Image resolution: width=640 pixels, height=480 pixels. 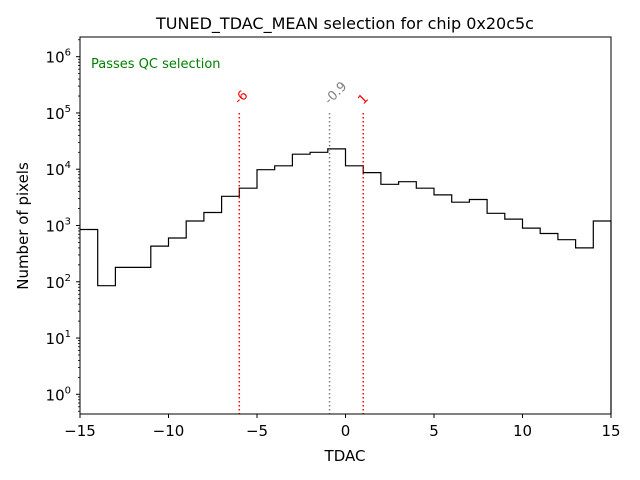 What do you see at coordinates (242, 98) in the screenshot?
I see `cut-line-label: -6` at bounding box center [242, 98].